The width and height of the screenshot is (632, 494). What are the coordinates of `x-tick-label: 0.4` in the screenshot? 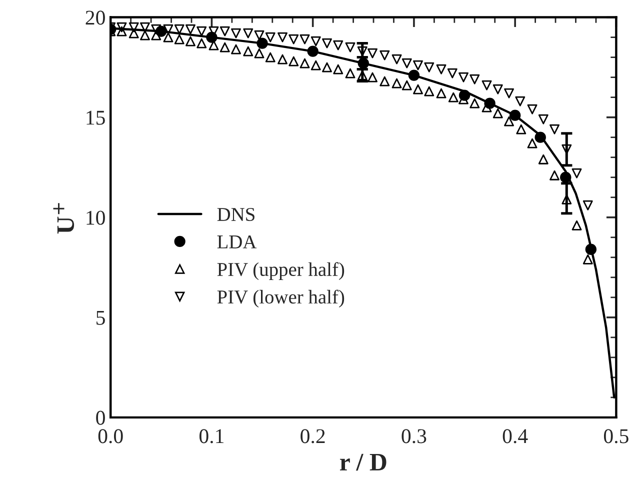 It's located at (515, 436).